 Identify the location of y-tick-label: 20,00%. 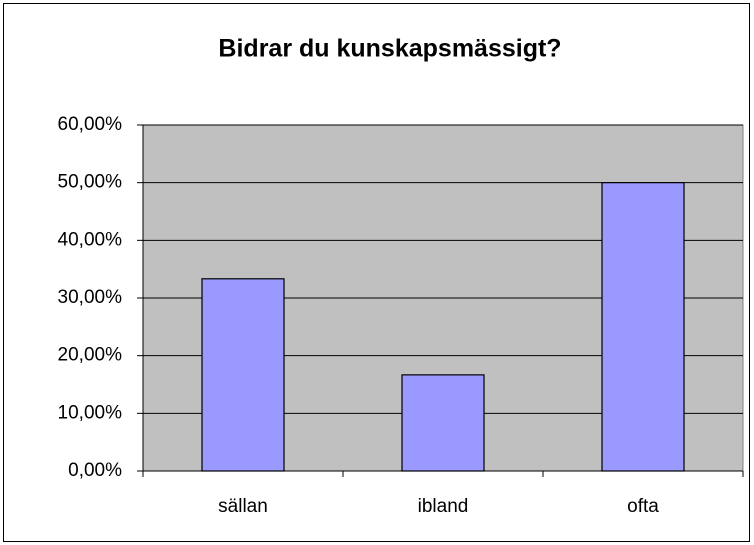
(90, 355).